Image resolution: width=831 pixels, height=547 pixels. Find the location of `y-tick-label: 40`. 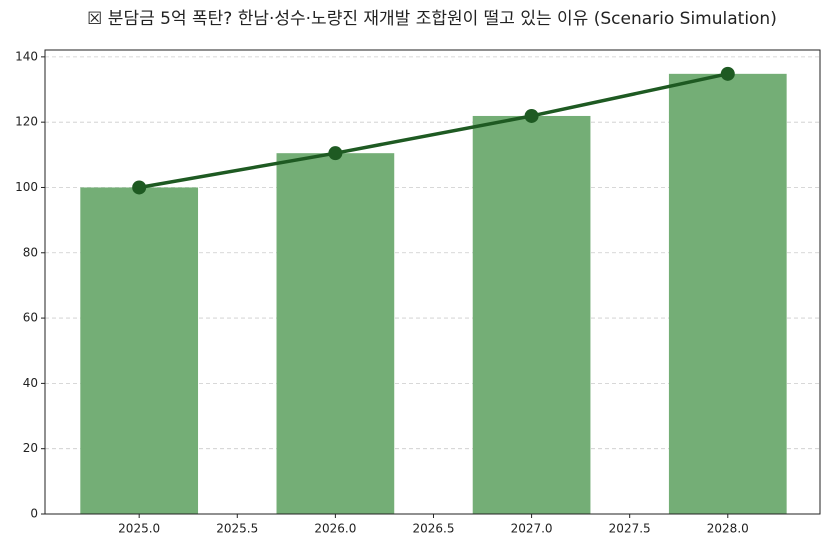

y-tick-label: 40 is located at coordinates (30, 383).